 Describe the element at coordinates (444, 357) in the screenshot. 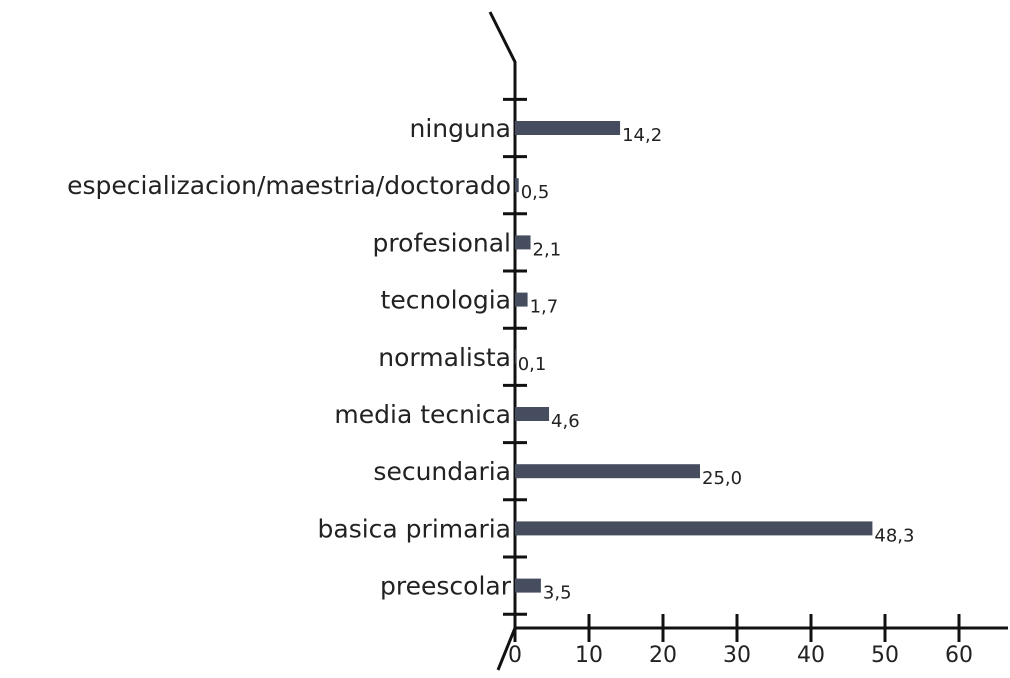

I see `category-label: normalista` at that location.